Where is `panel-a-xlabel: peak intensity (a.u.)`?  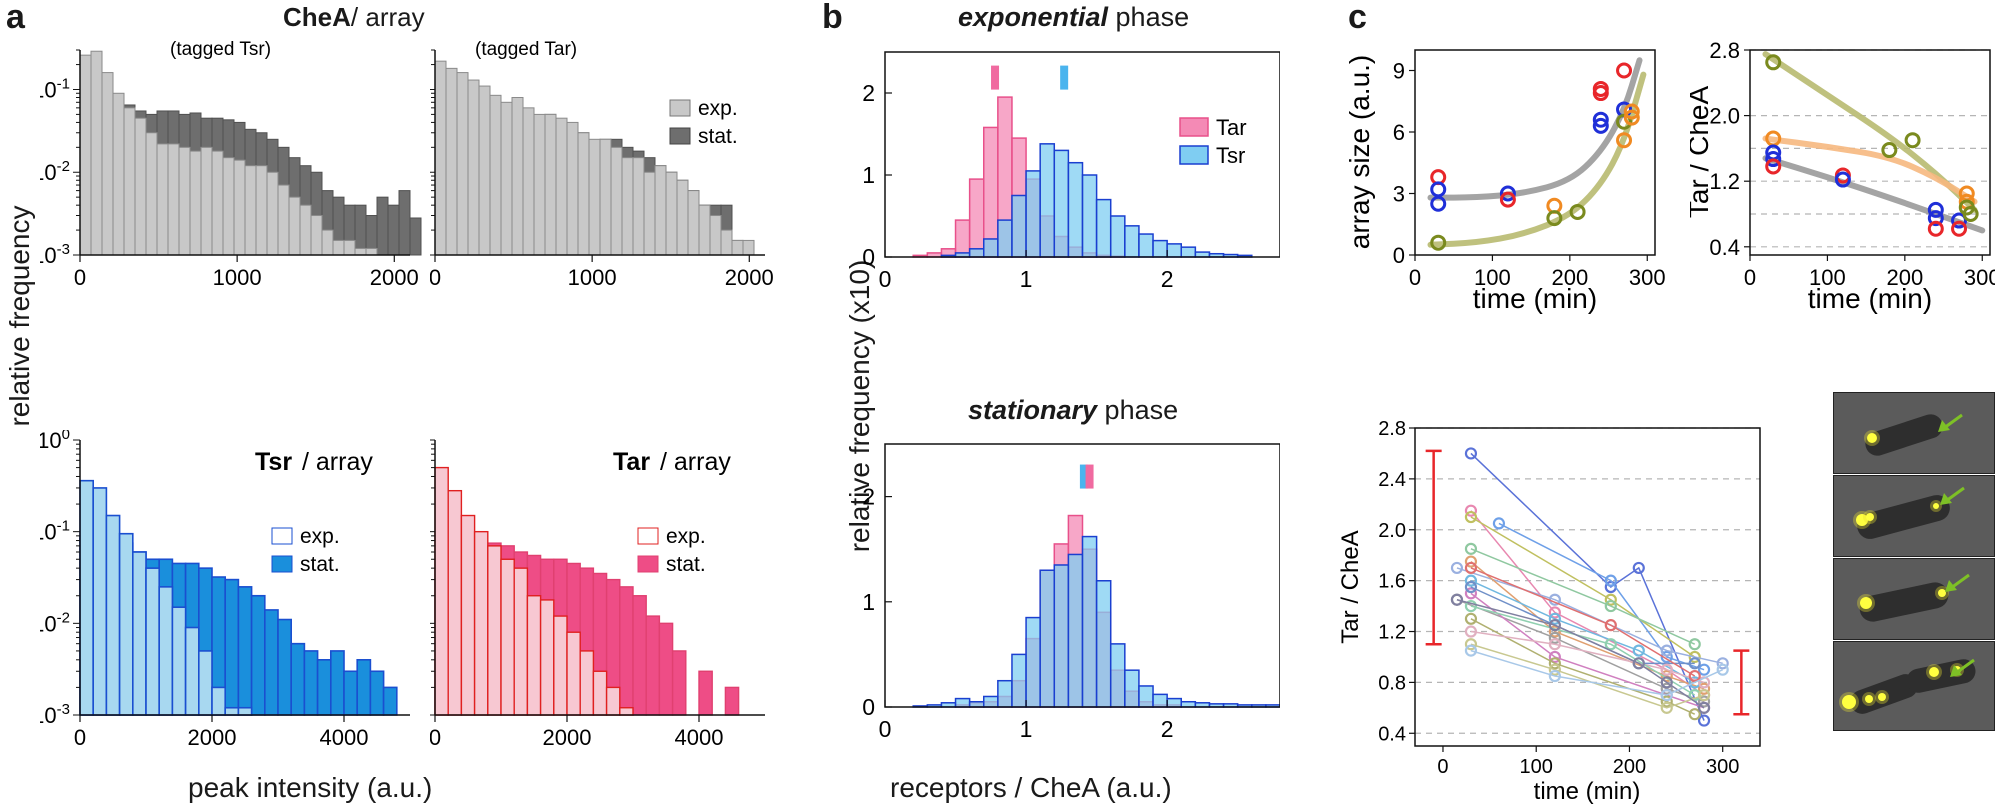 panel-a-xlabel: peak intensity (a.u.) is located at coordinates (310, 787).